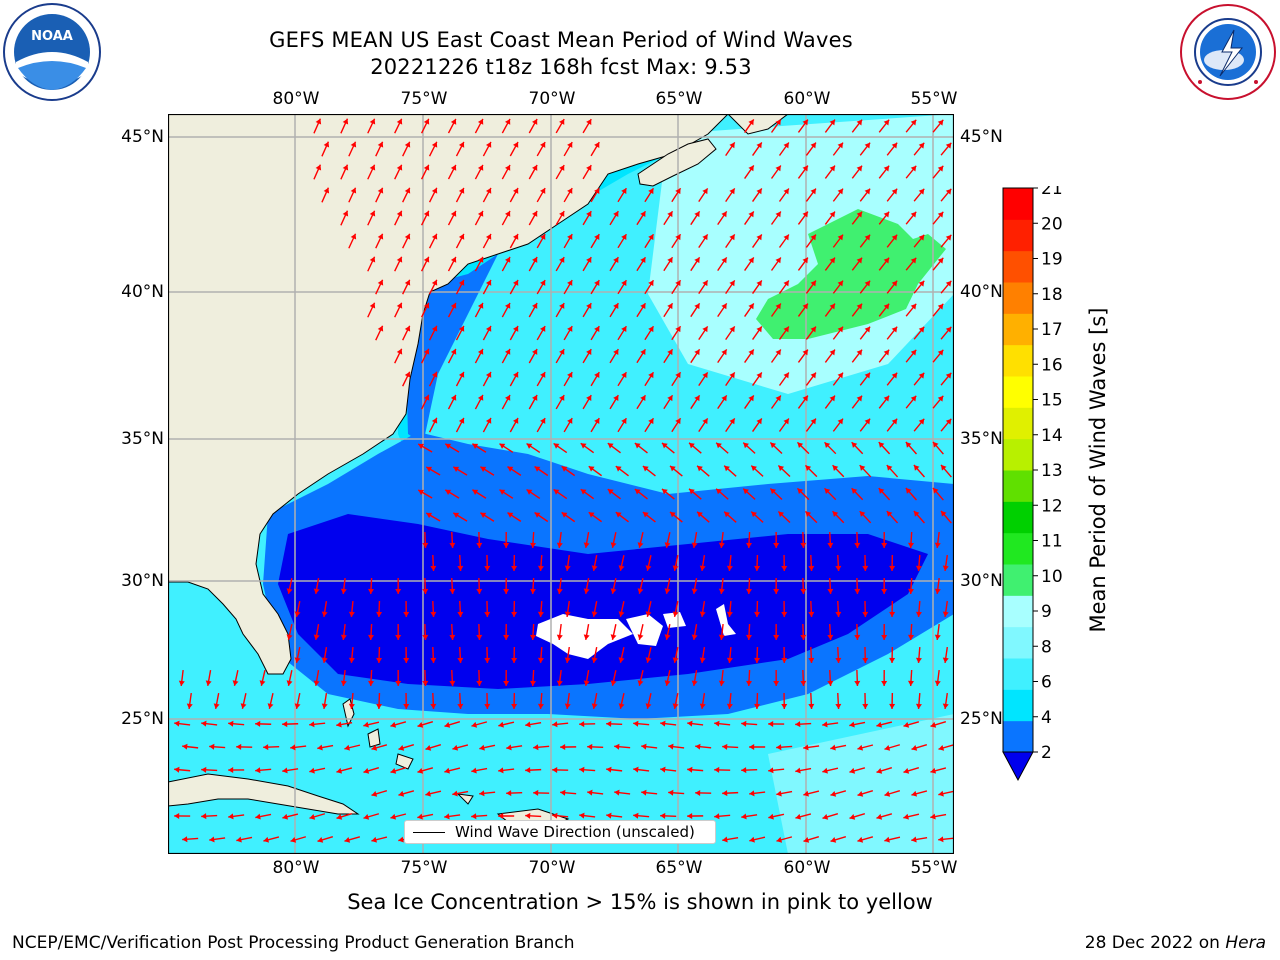  I want to click on lon-label-top-80w: 80°W, so click(296, 99).